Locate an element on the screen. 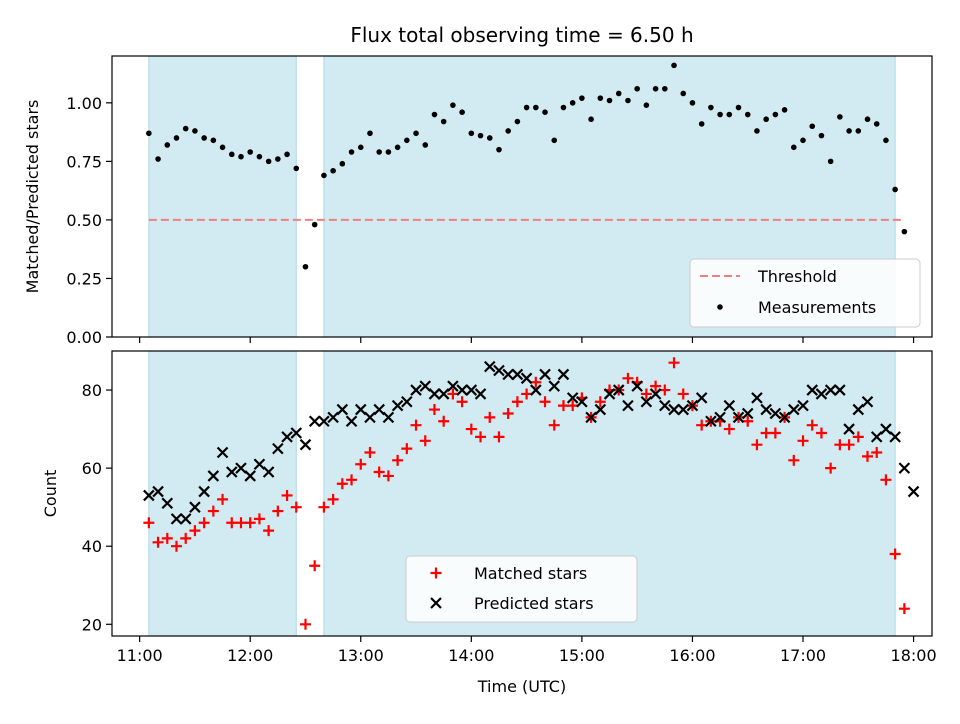 This screenshot has height=724, width=960. y-tick-label: 40 is located at coordinates (92, 546).